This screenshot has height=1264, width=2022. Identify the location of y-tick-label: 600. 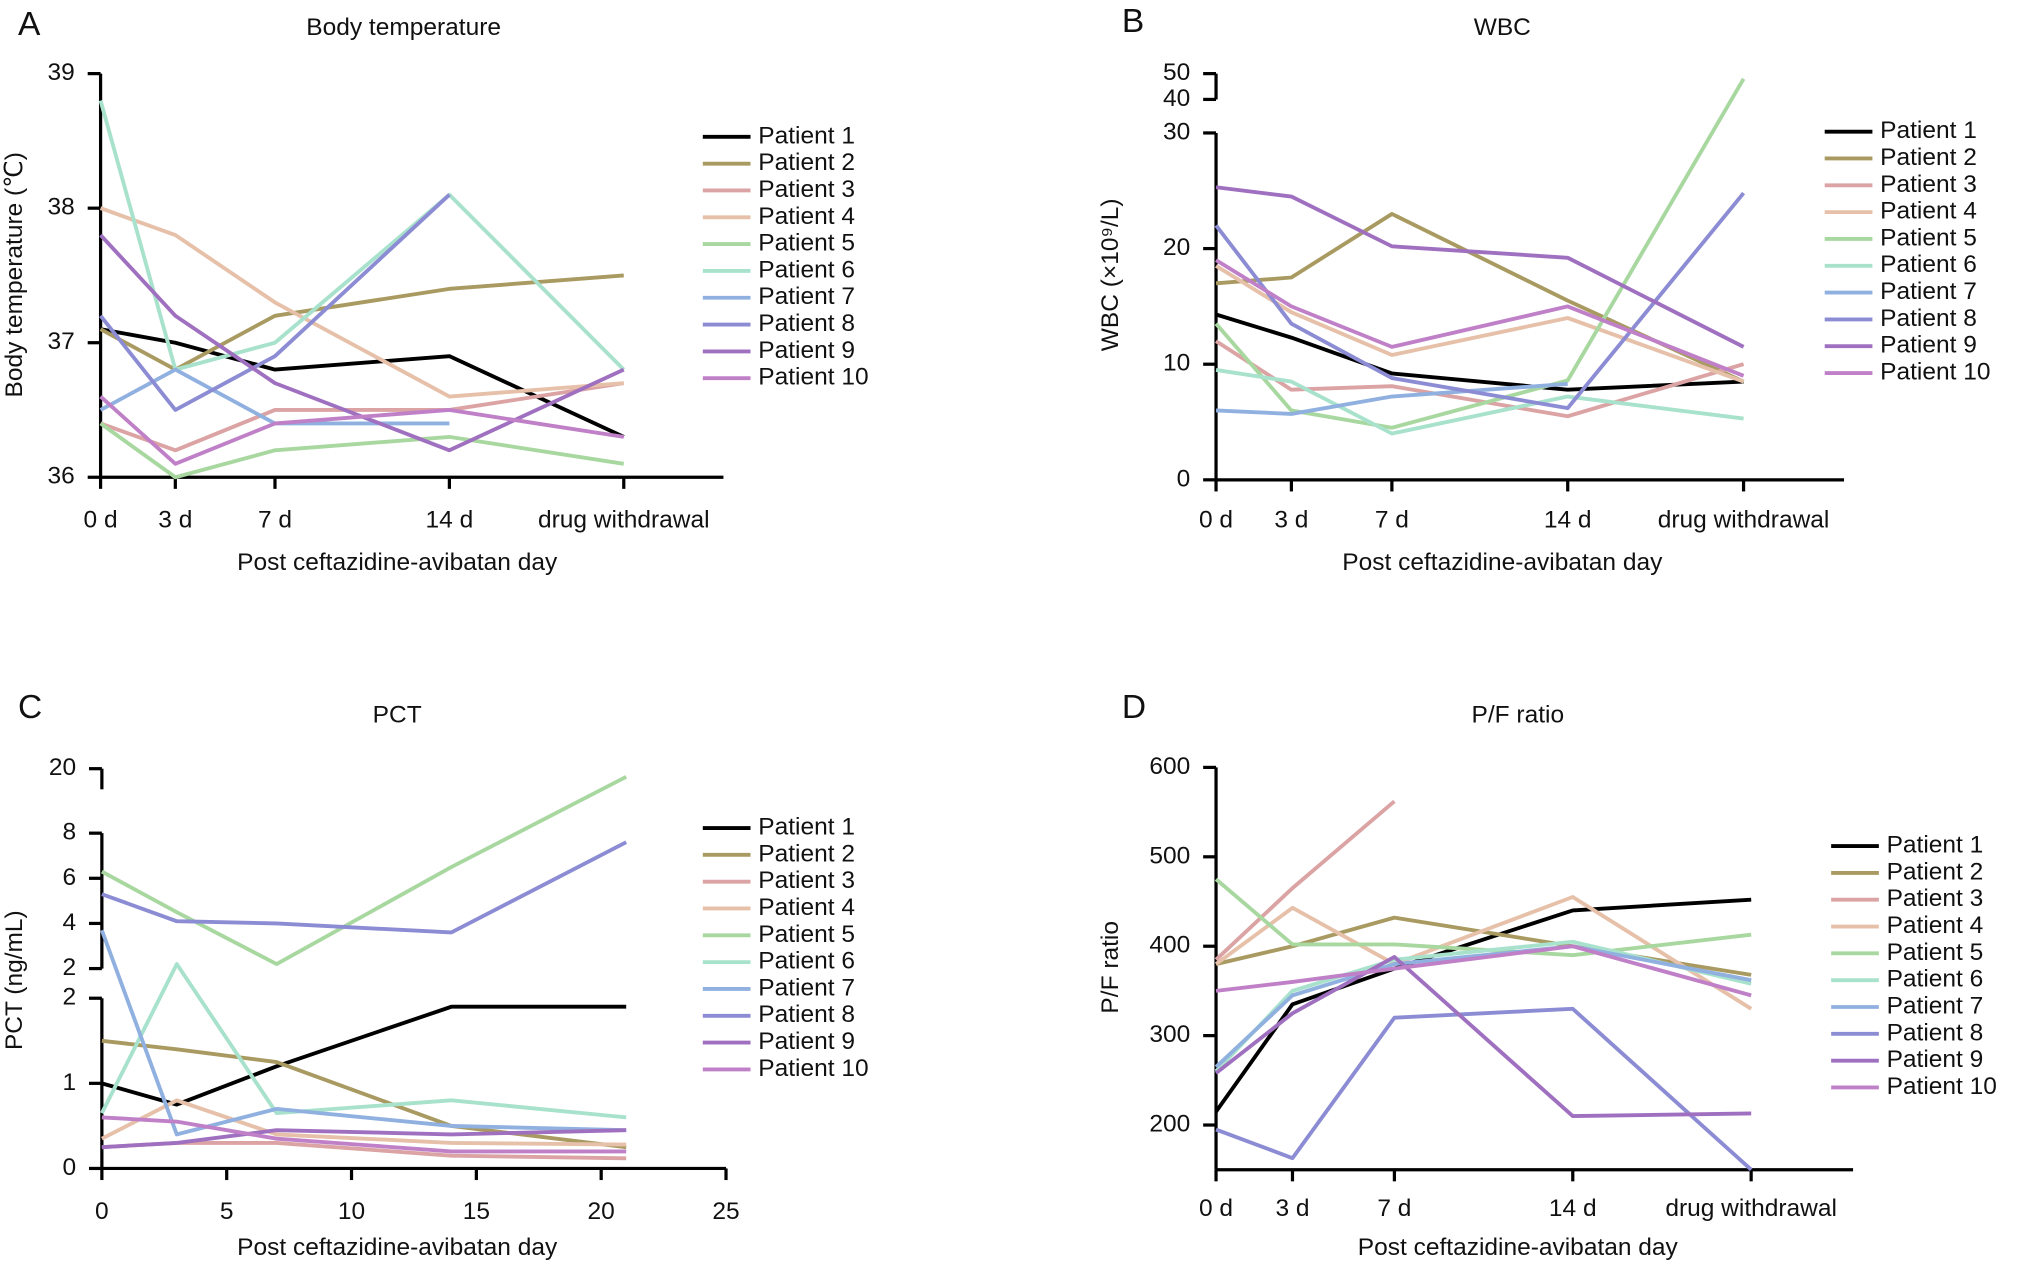
(1169, 766).